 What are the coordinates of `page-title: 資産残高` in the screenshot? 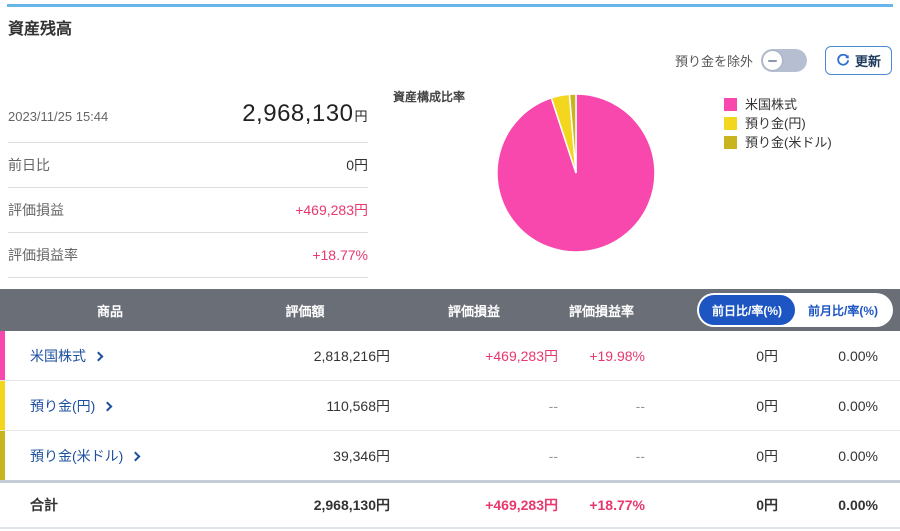 It's located at (40, 29).